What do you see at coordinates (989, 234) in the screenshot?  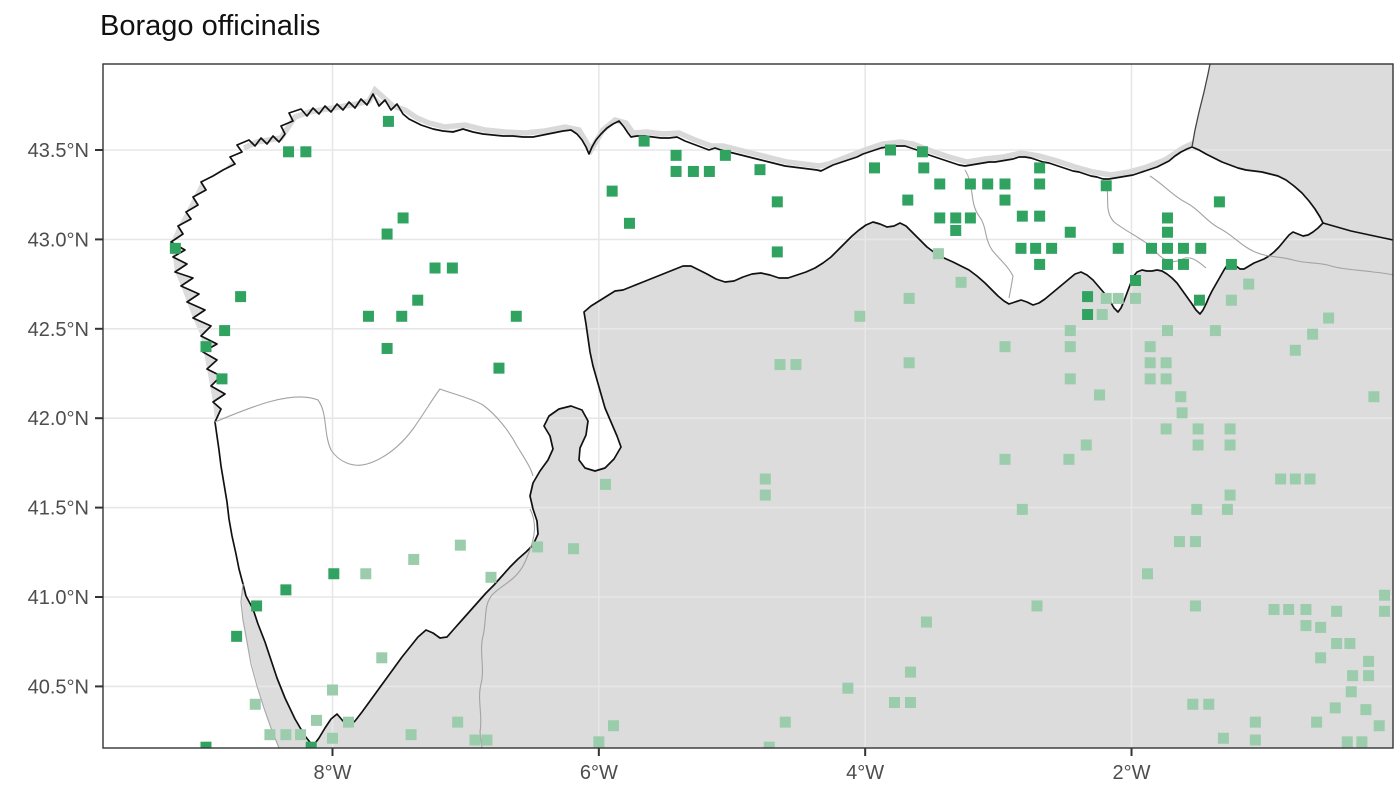 I see `cantabria-border-line` at bounding box center [989, 234].